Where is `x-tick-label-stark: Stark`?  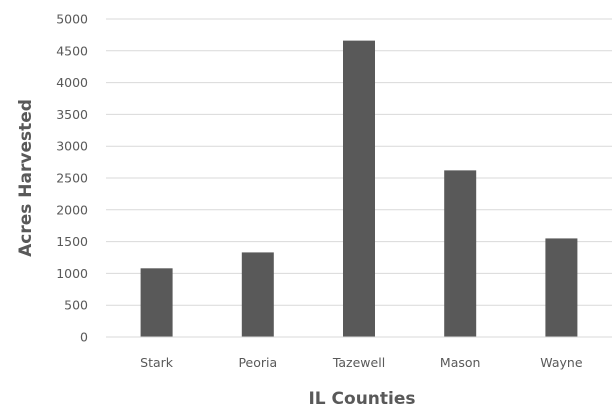 x-tick-label-stark: Stark is located at coordinates (157, 362).